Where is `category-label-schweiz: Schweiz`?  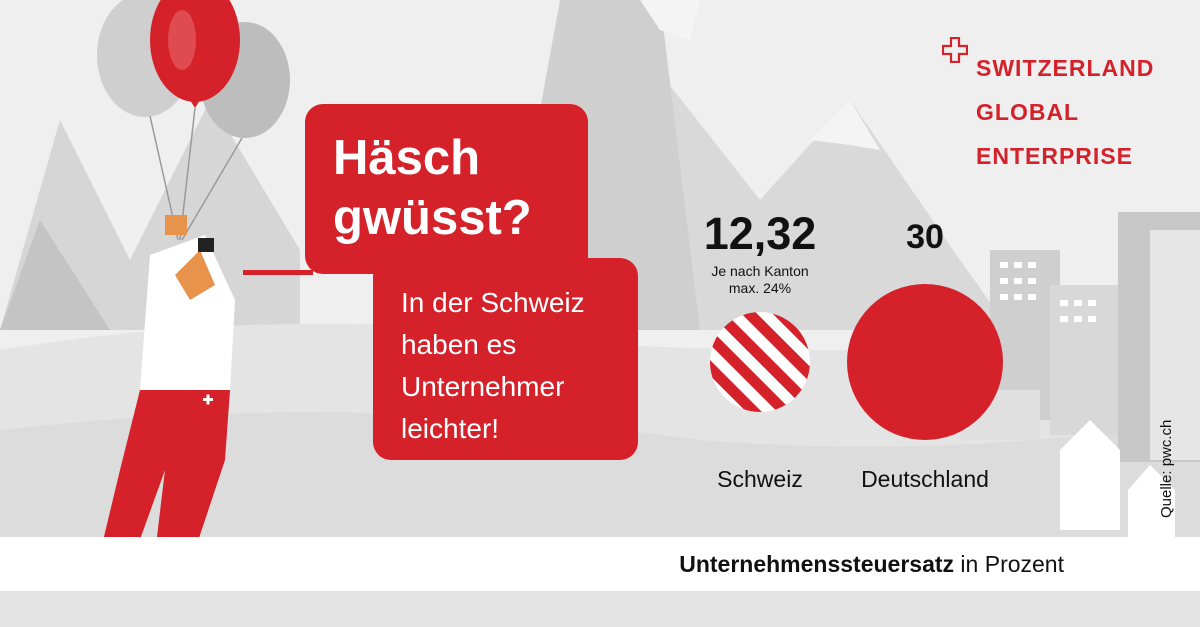 category-label-schweiz: Schweiz is located at coordinates (760, 479).